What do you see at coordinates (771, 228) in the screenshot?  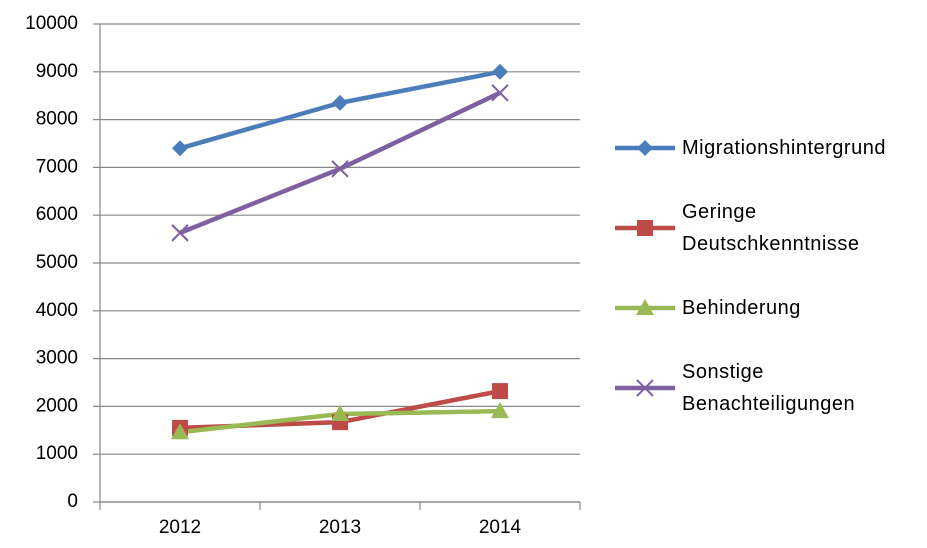 I see `legend-label: Geringe Deutschkenntnisse` at bounding box center [771, 228].